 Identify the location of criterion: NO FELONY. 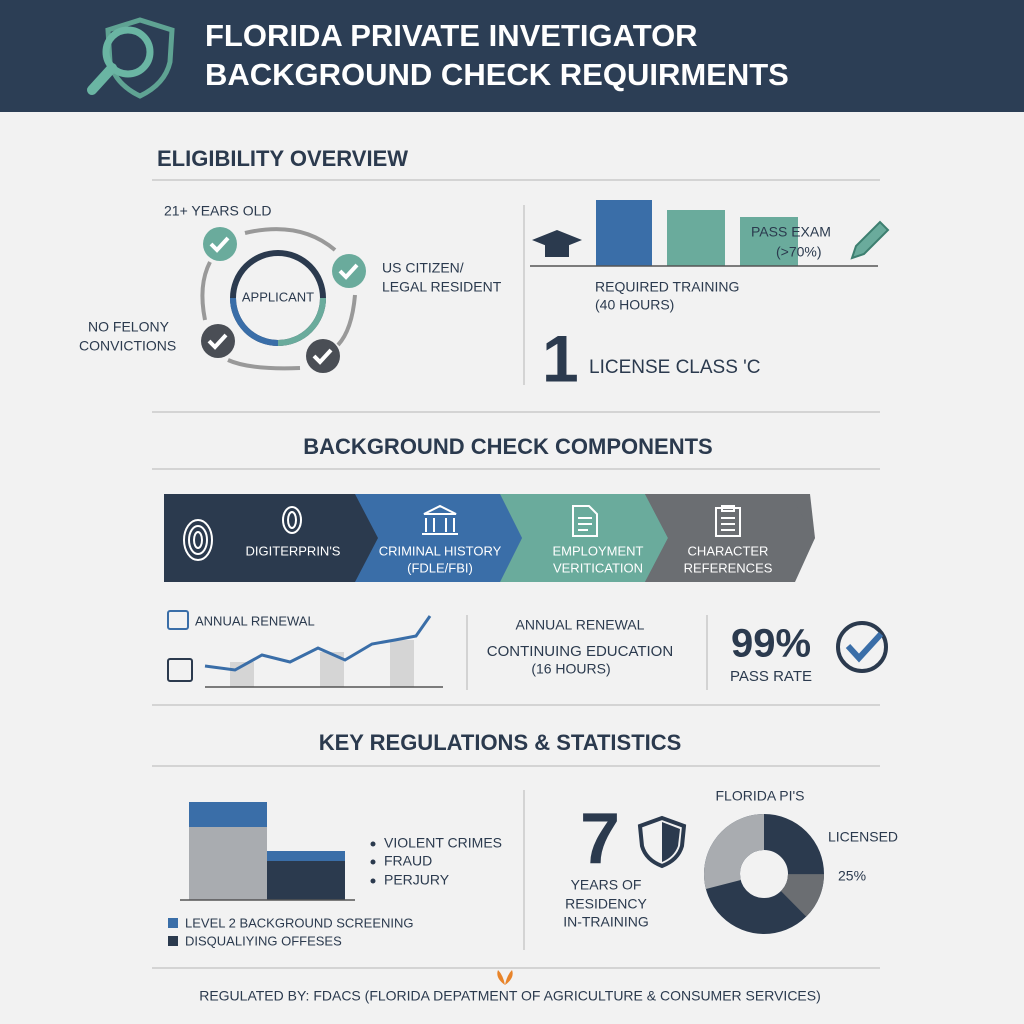
(129, 327).